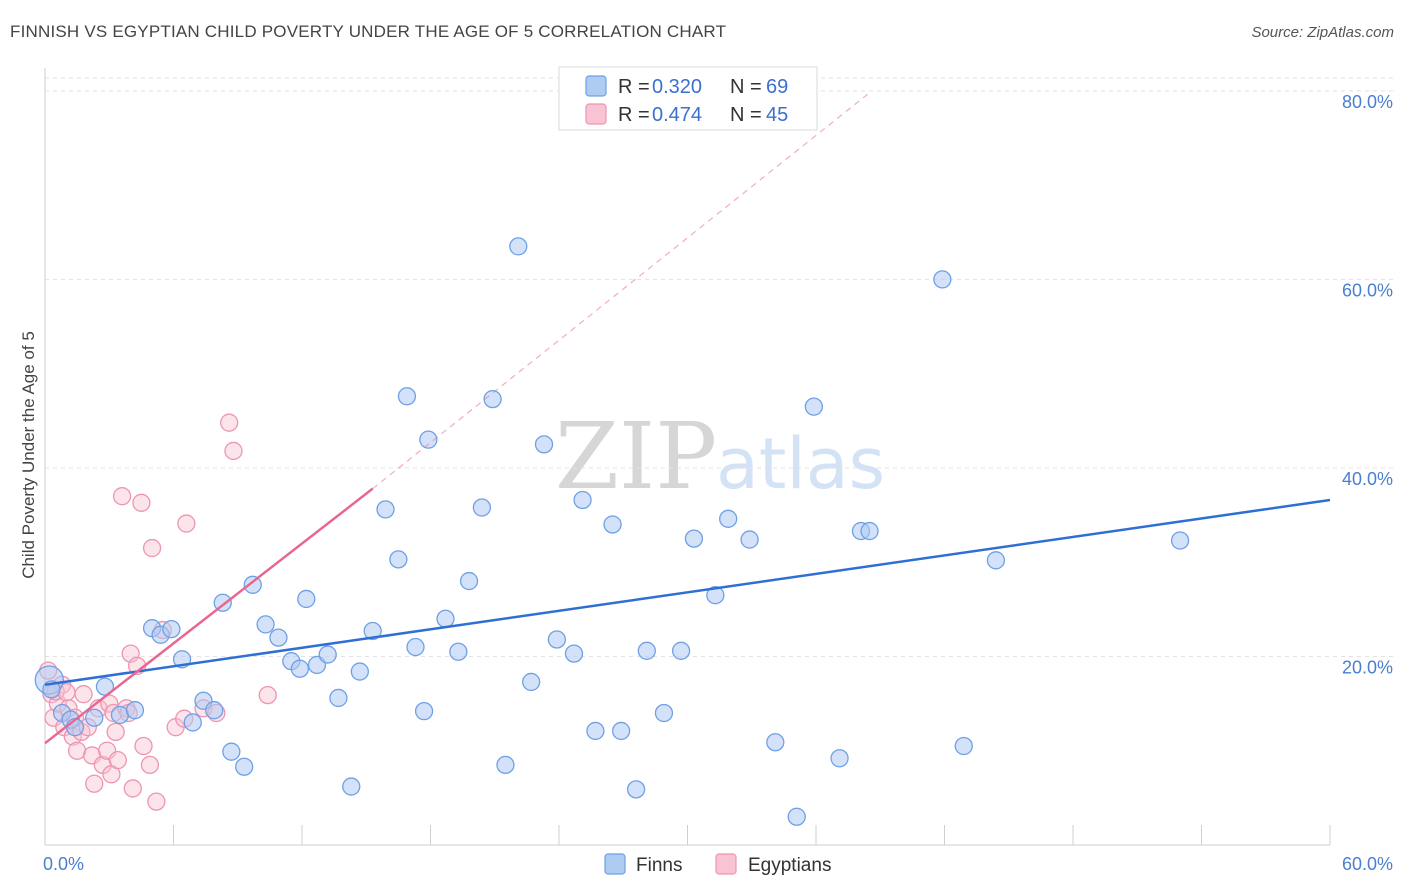  I want to click on legend-swatch-egyptians, so click(596, 114).